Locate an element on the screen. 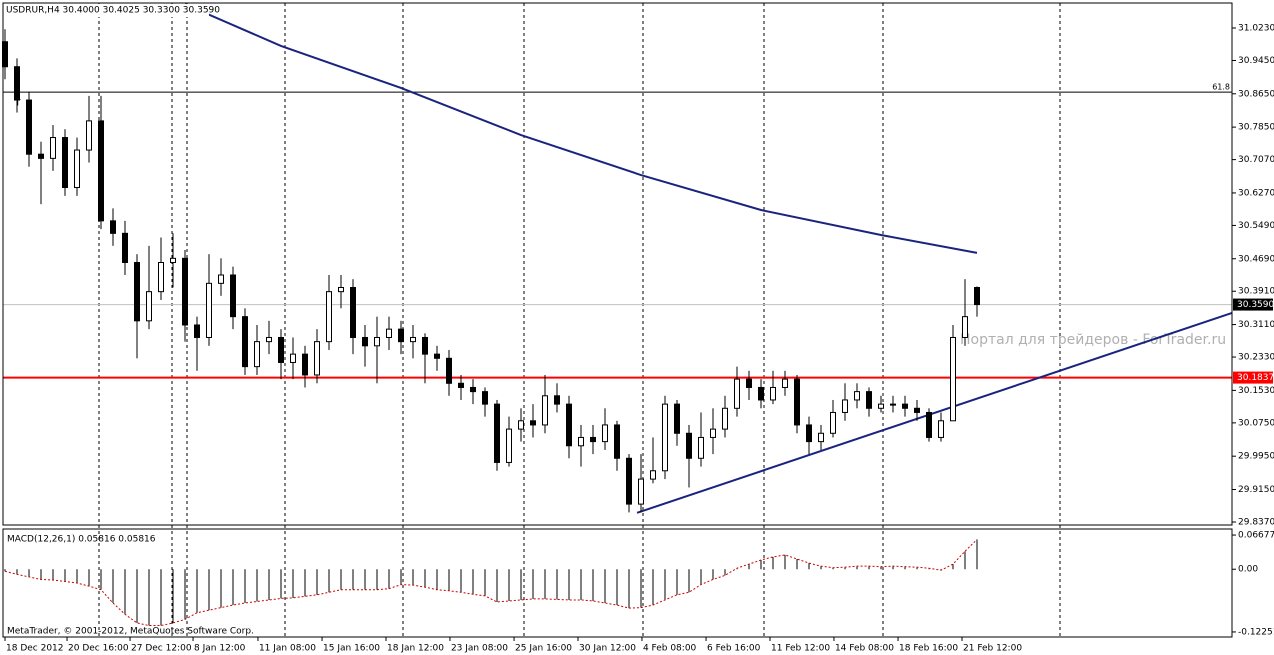  support-price-label: 30.1837 is located at coordinates (1255, 378).